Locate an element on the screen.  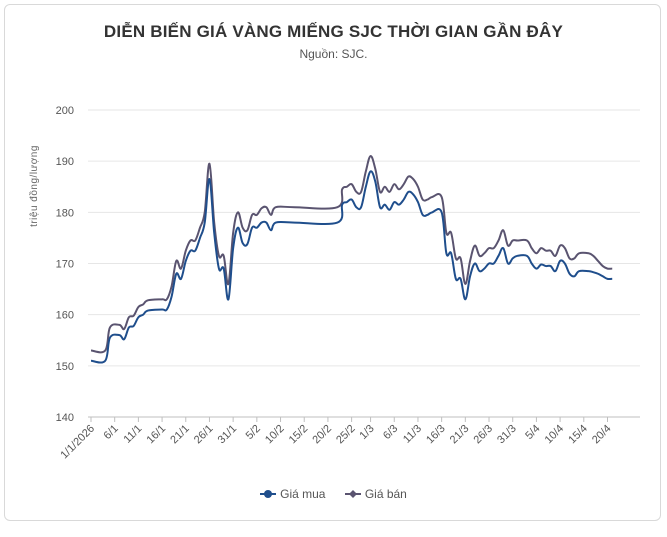
legend: Giá mua Giá bán is located at coordinates (333, 494).